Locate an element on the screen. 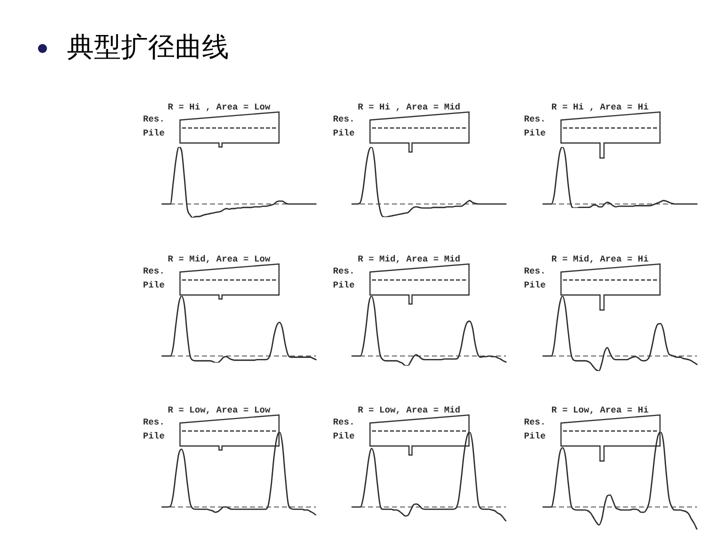 This screenshot has width=720, height=540. chart-title: R = Mid, Area = Hi is located at coordinates (600, 259).